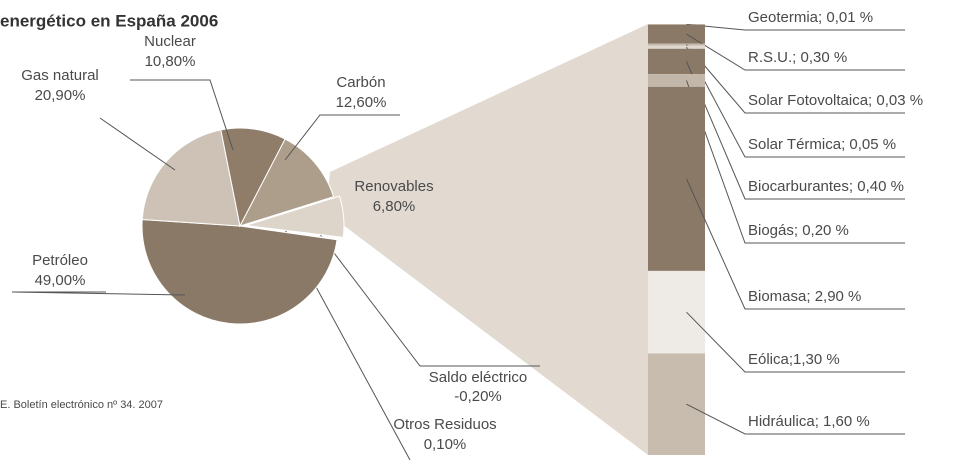  Describe the element at coordinates (444, 424) in the screenshot. I see `slice-label: Otros Residuos` at that location.